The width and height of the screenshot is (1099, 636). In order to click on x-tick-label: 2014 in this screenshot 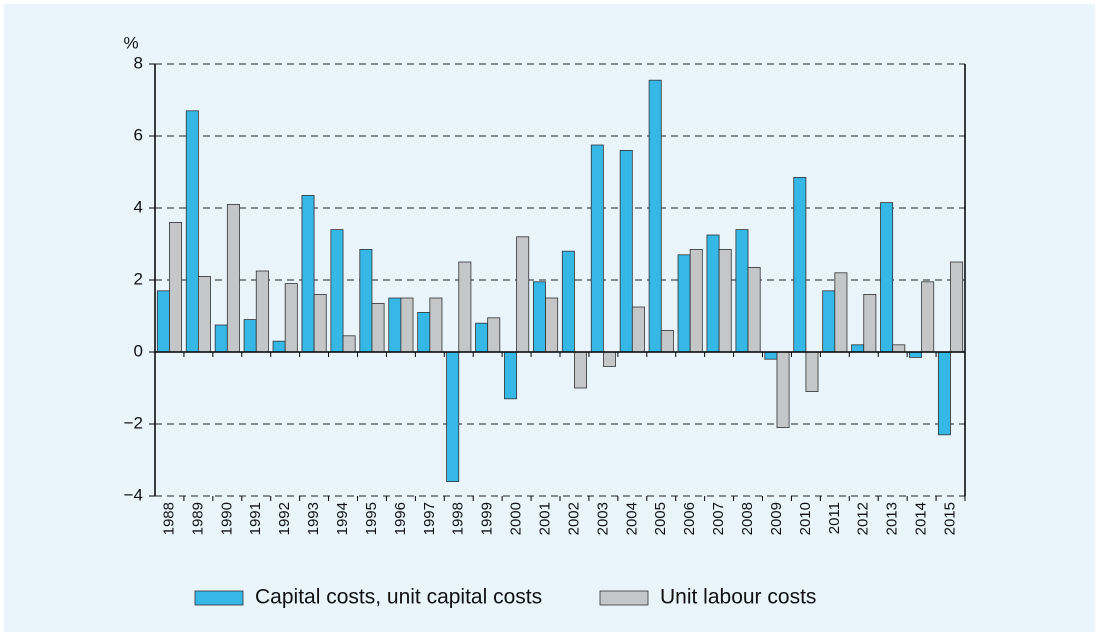, I will do `click(921, 518)`.